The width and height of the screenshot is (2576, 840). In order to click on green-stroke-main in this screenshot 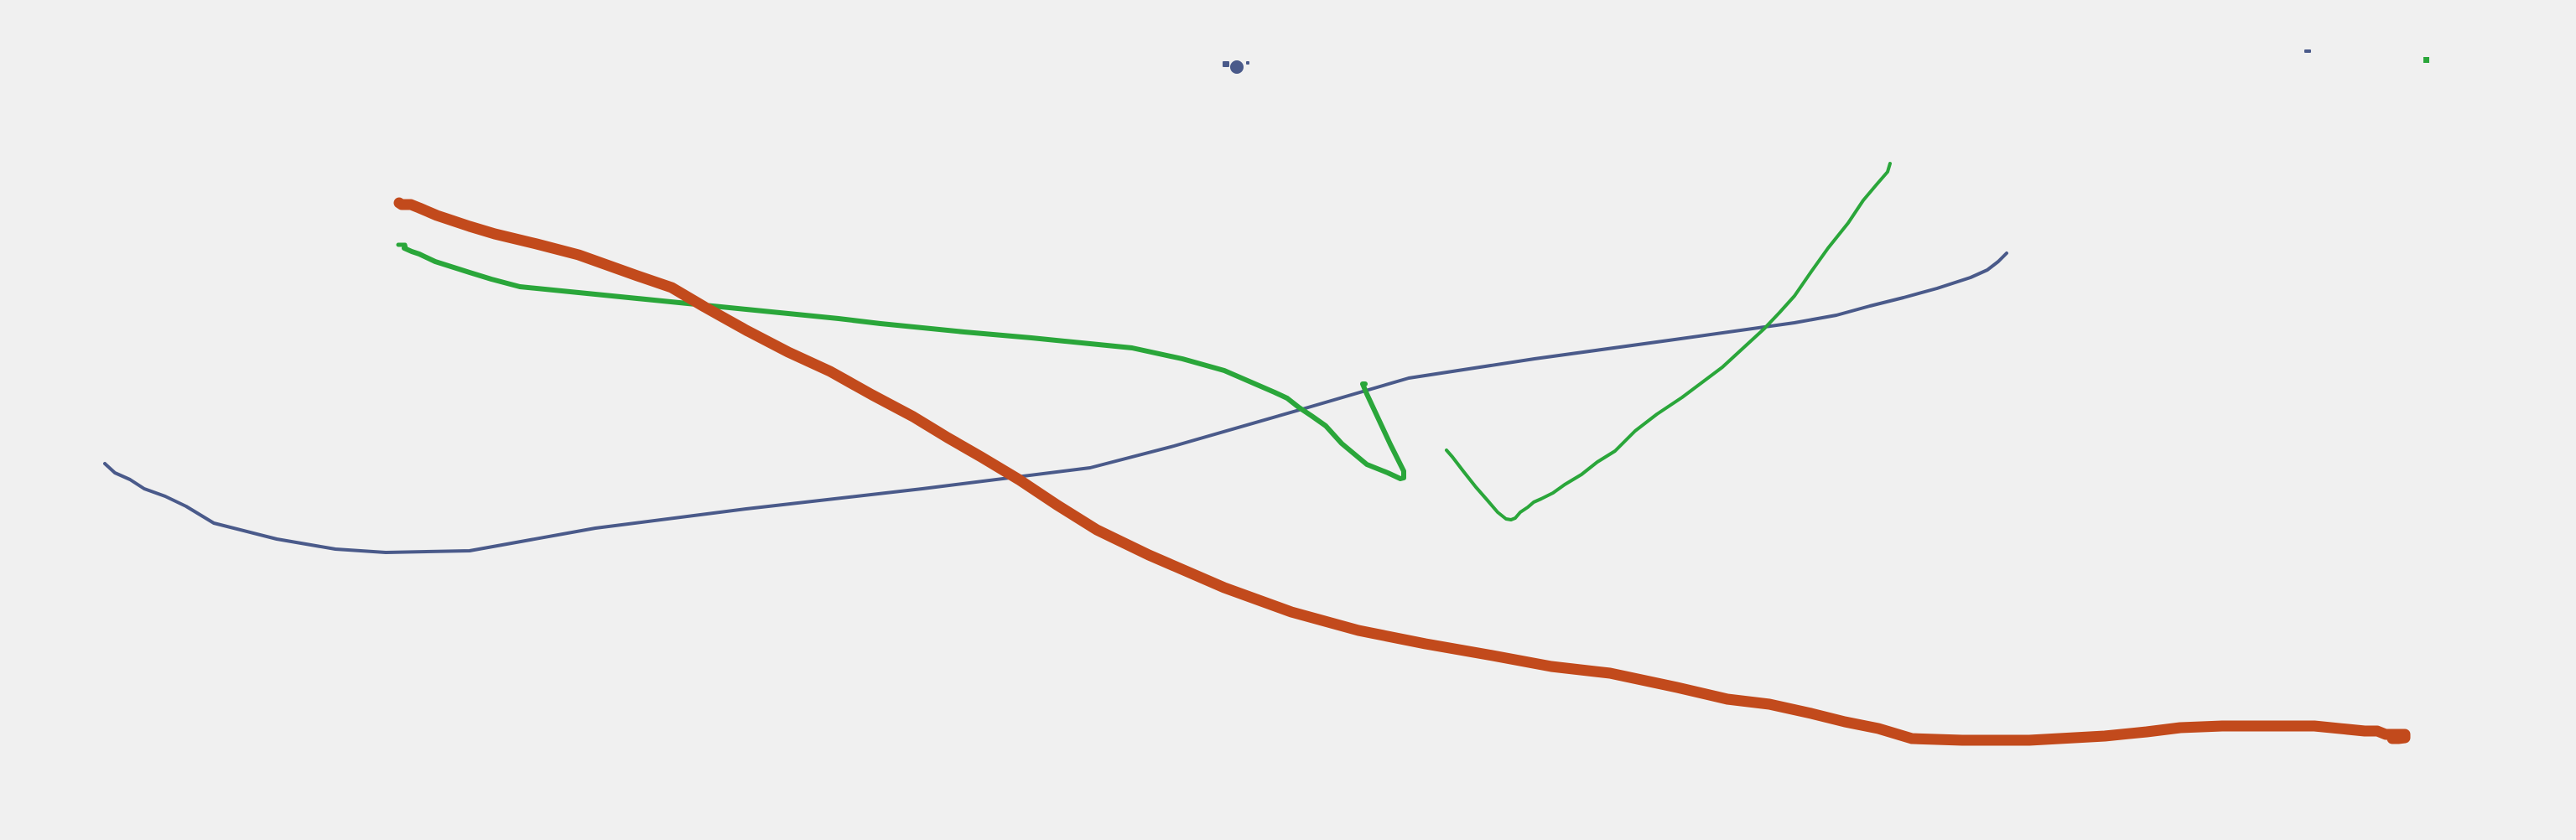, I will do `click(904, 363)`.